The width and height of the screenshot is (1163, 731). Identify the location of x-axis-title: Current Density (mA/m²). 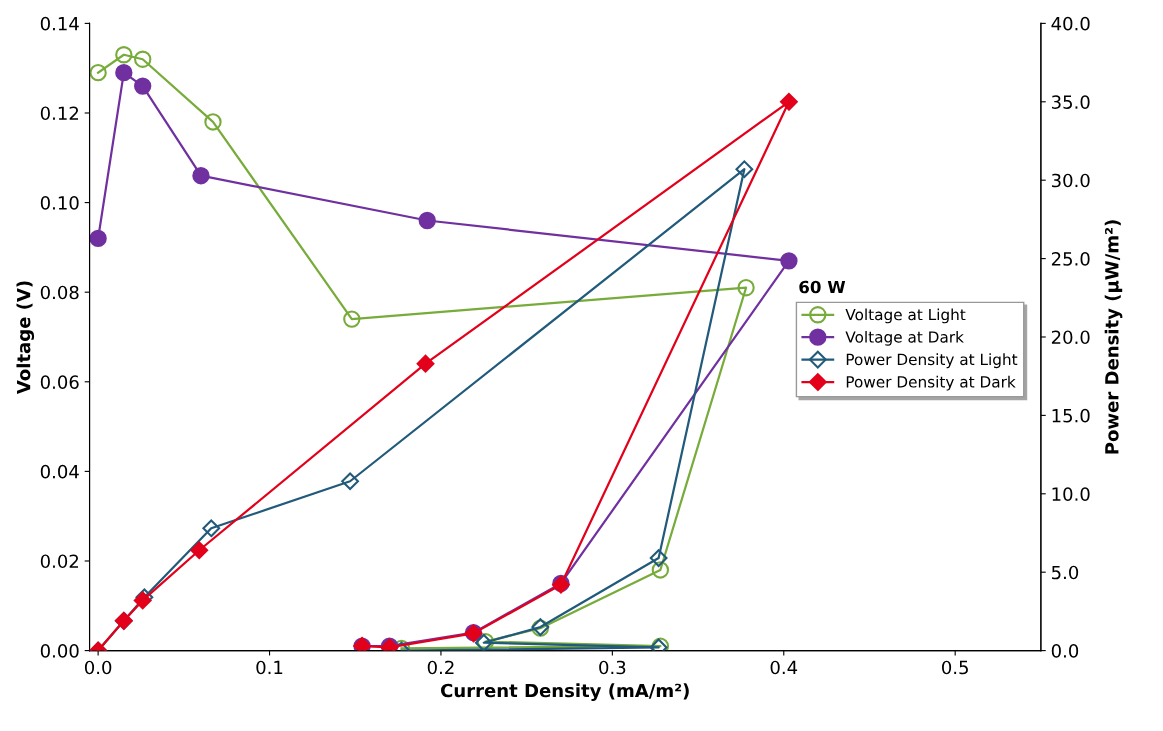
(564, 692).